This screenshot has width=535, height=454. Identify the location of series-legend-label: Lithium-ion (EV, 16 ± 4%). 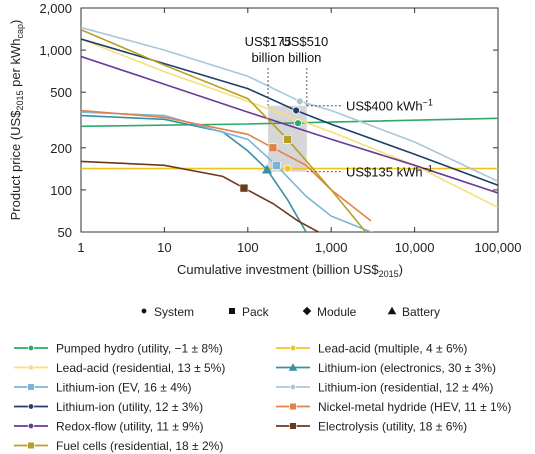
(124, 388).